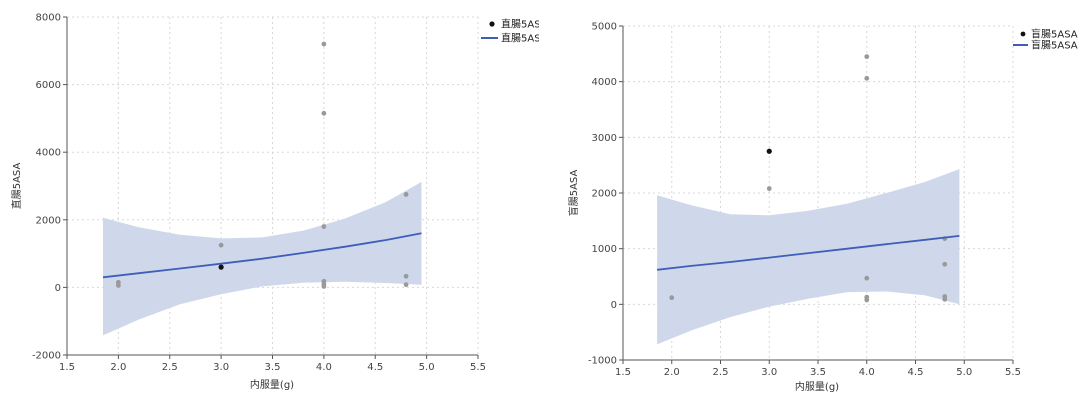 The width and height of the screenshot is (1078, 398). What do you see at coordinates (520, 38) in the screenshot?
I see `legend-line-label: 直腸5ASA` at bounding box center [520, 38].